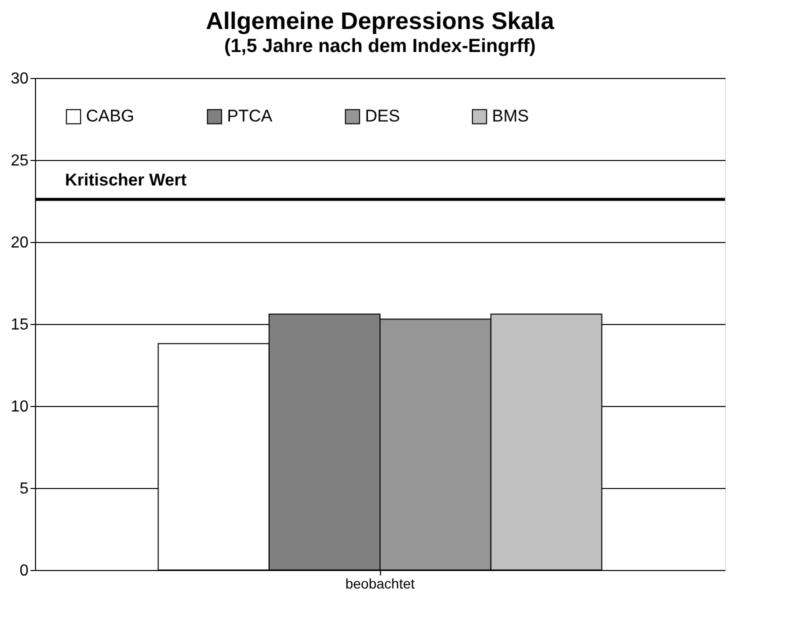  What do you see at coordinates (510, 116) in the screenshot?
I see `legend-label: BMS` at bounding box center [510, 116].